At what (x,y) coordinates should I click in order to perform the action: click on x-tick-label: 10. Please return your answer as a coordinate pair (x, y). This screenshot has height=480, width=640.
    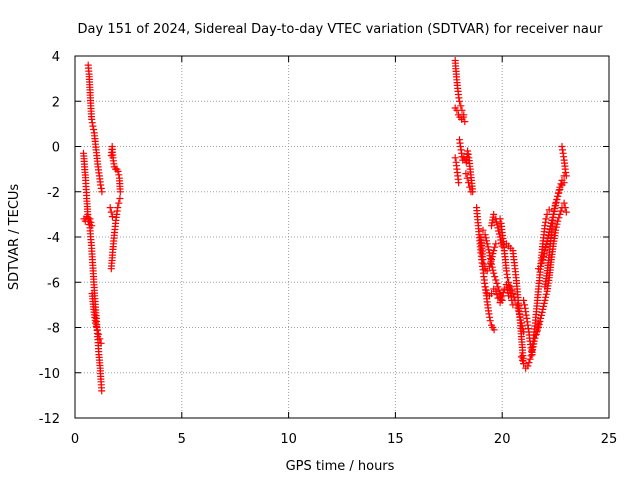
    Looking at the image, I should click on (288, 439).